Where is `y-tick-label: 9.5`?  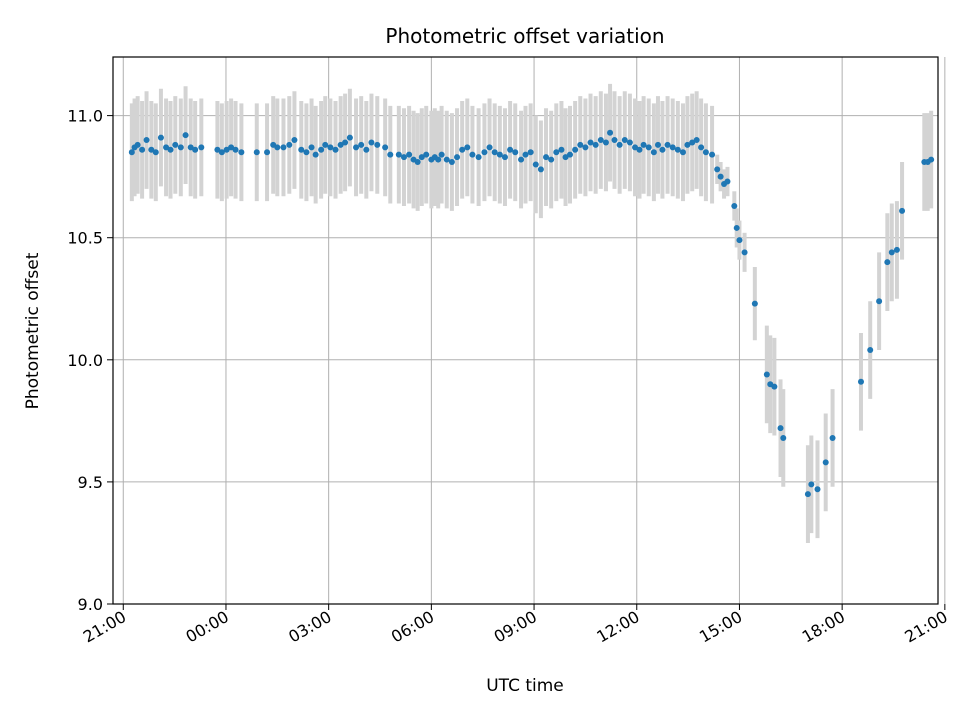
y-tick-label: 9.5 is located at coordinates (90, 482).